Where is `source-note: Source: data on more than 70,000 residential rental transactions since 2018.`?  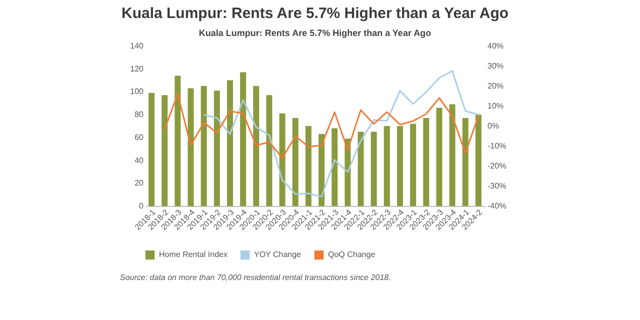 source-note: Source: data on more than 70,000 residential rental transactions since 2018. is located at coordinates (255, 277).